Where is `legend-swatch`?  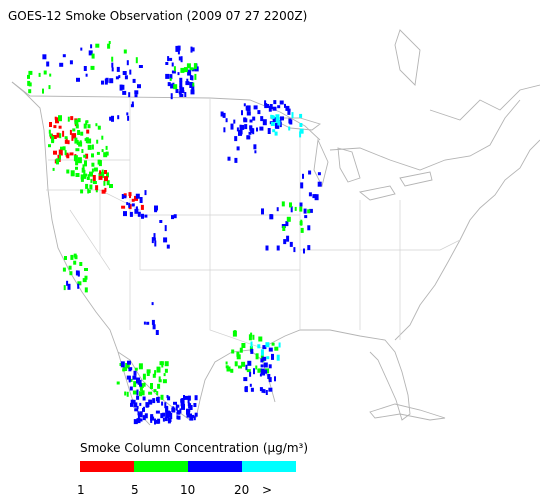 legend-swatch is located at coordinates (269, 466).